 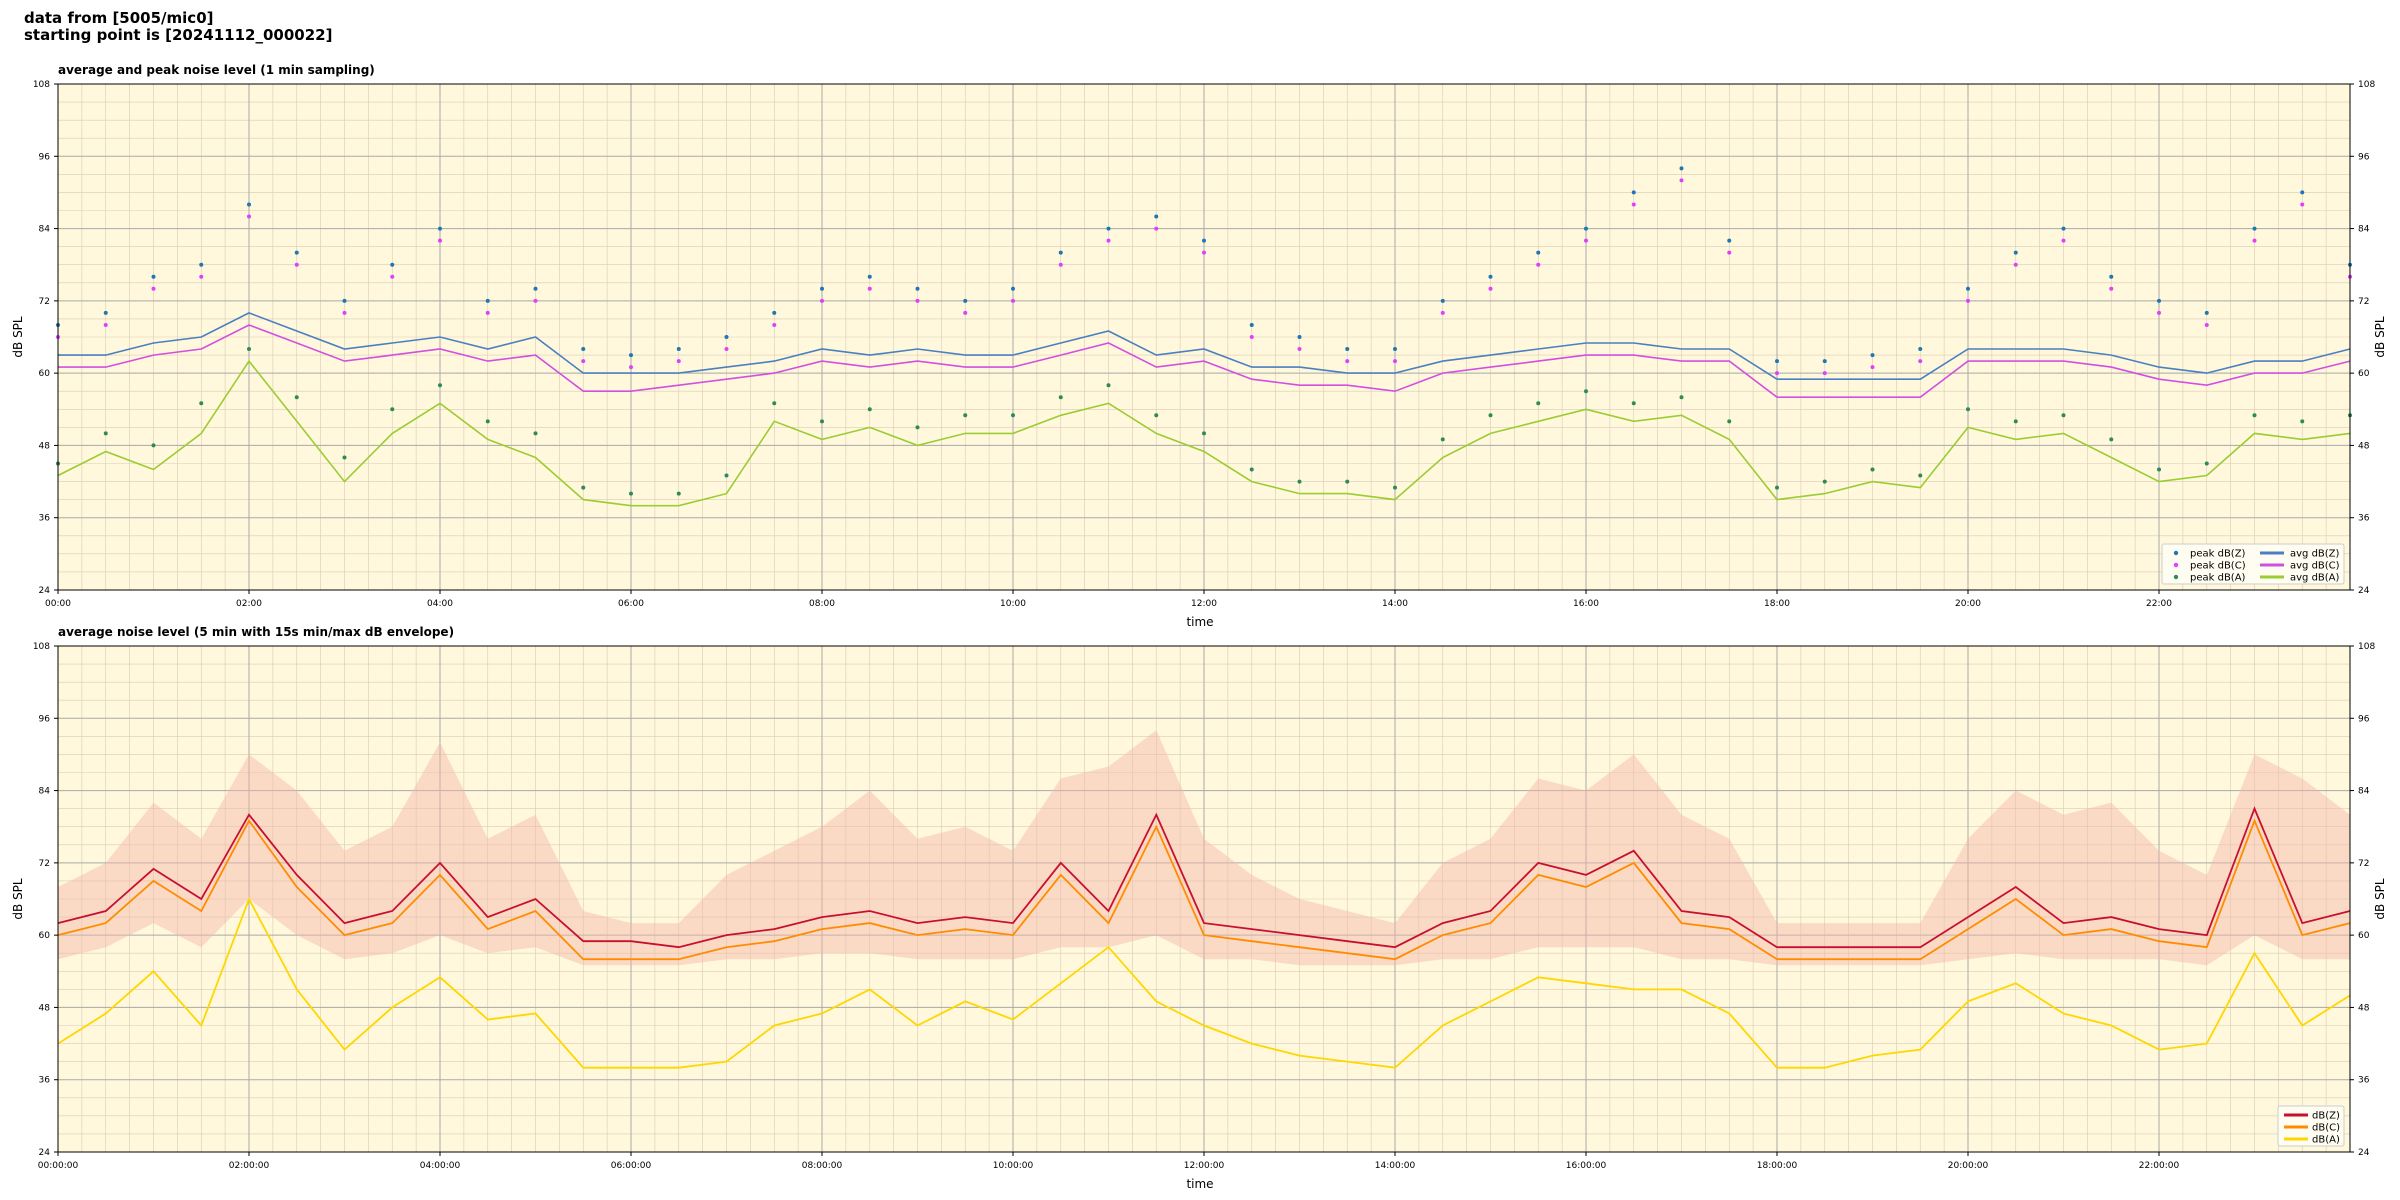 I want to click on legend-label: avg dB(C), so click(x=2315, y=566).